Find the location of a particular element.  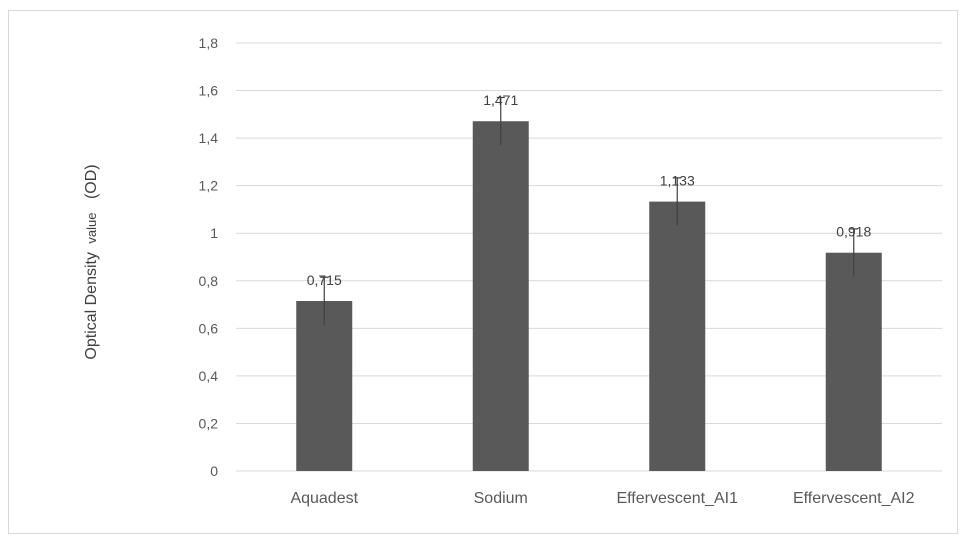

y-tick-label: 0,8 is located at coordinates (209, 281).